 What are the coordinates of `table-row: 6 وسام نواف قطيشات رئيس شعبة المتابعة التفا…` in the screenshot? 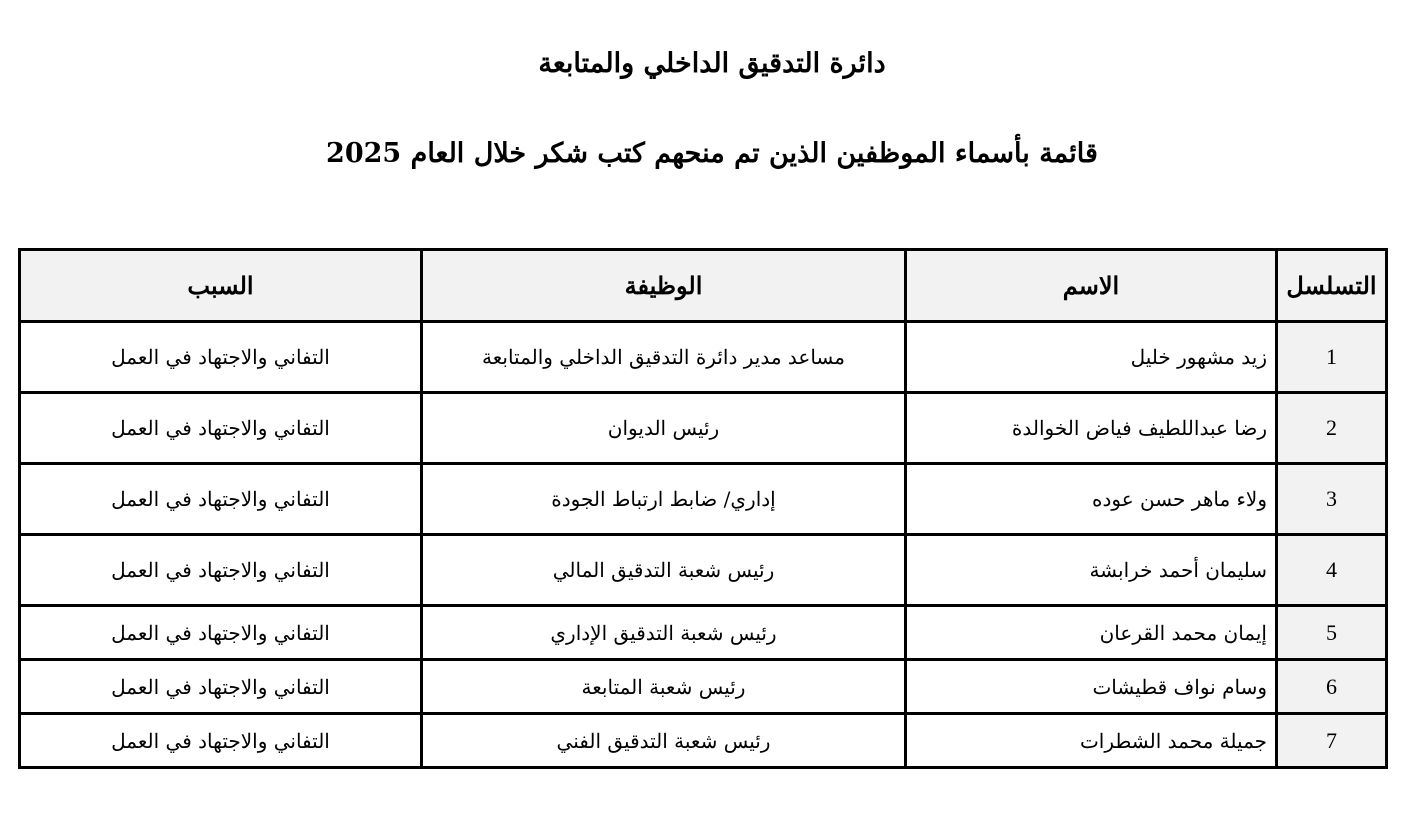 It's located at (703, 686).